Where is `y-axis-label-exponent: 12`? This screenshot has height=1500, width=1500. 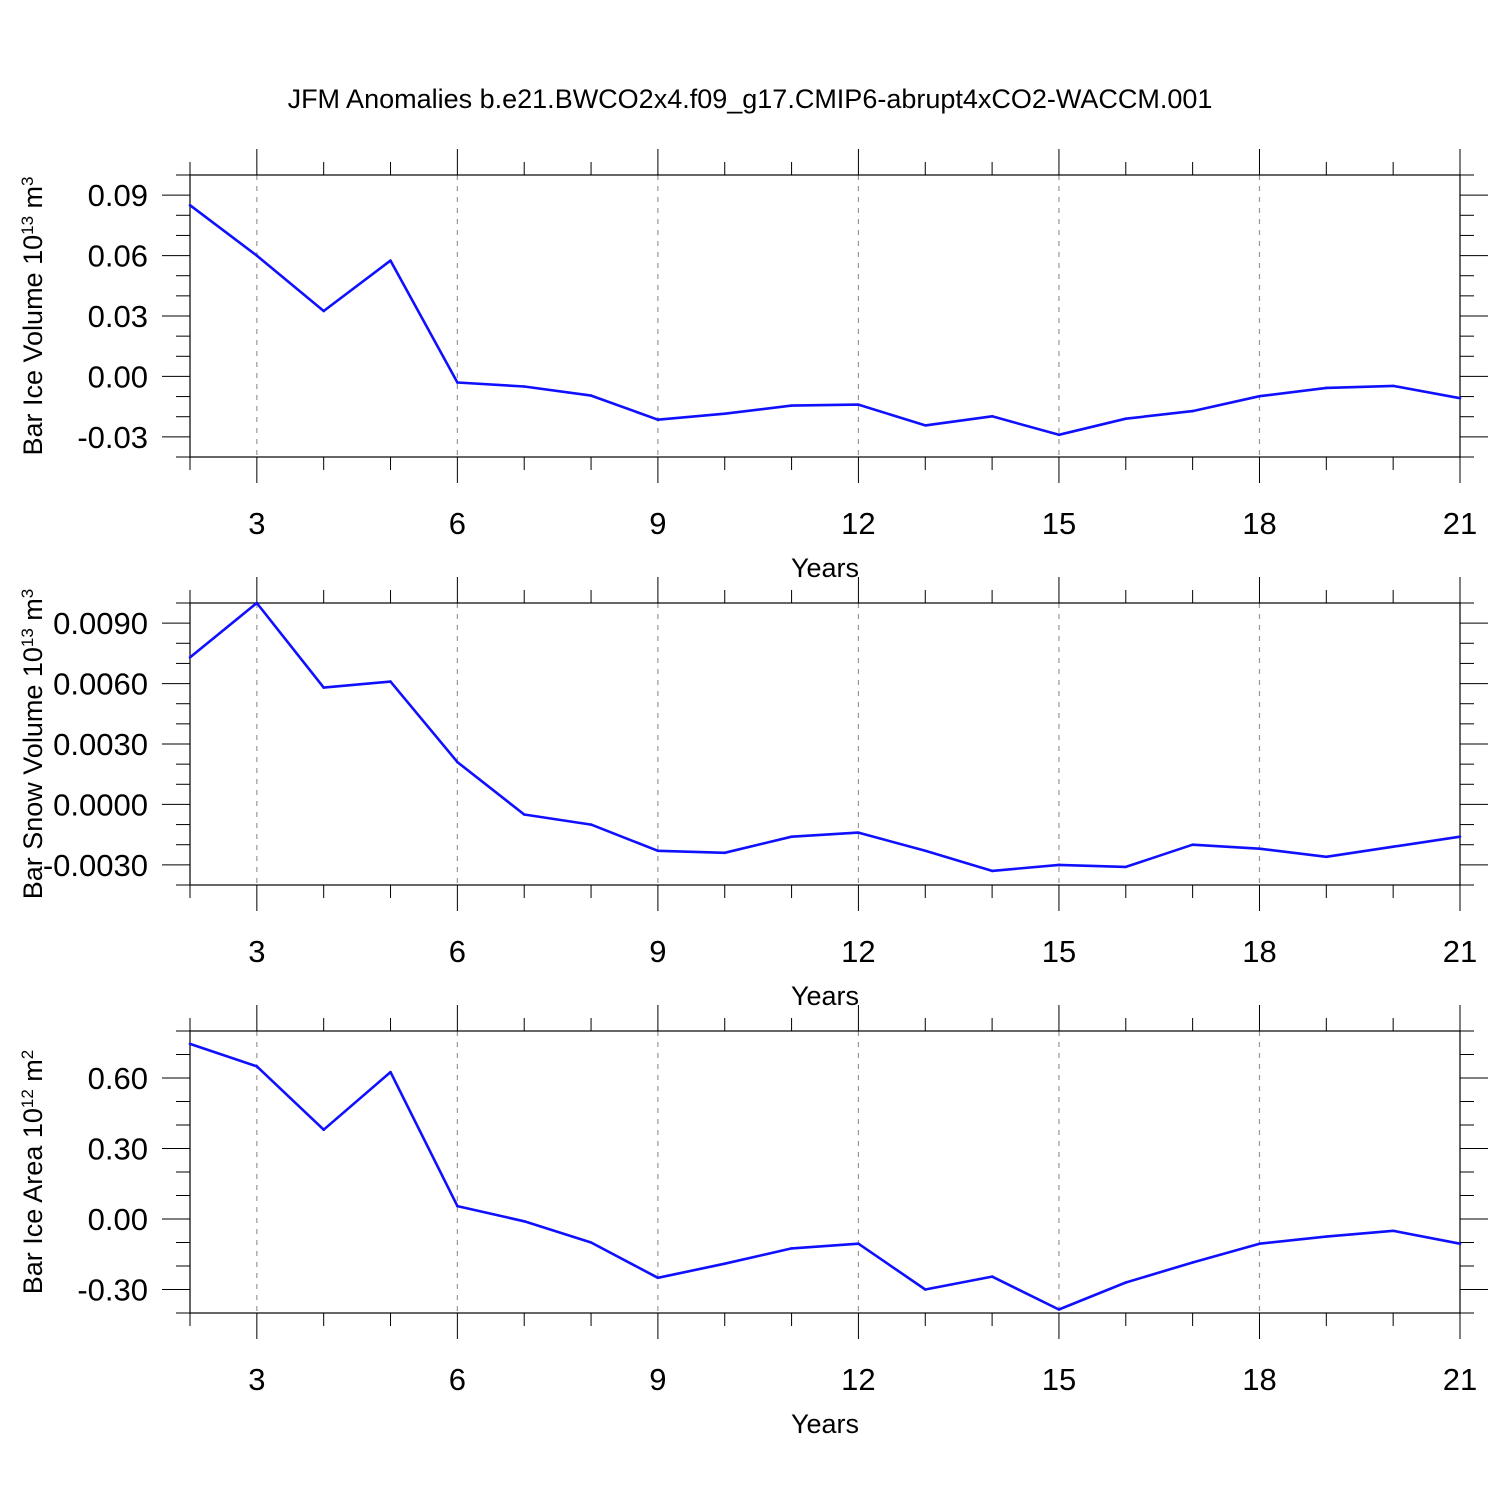
y-axis-label-exponent: 12 is located at coordinates (27, 1098).